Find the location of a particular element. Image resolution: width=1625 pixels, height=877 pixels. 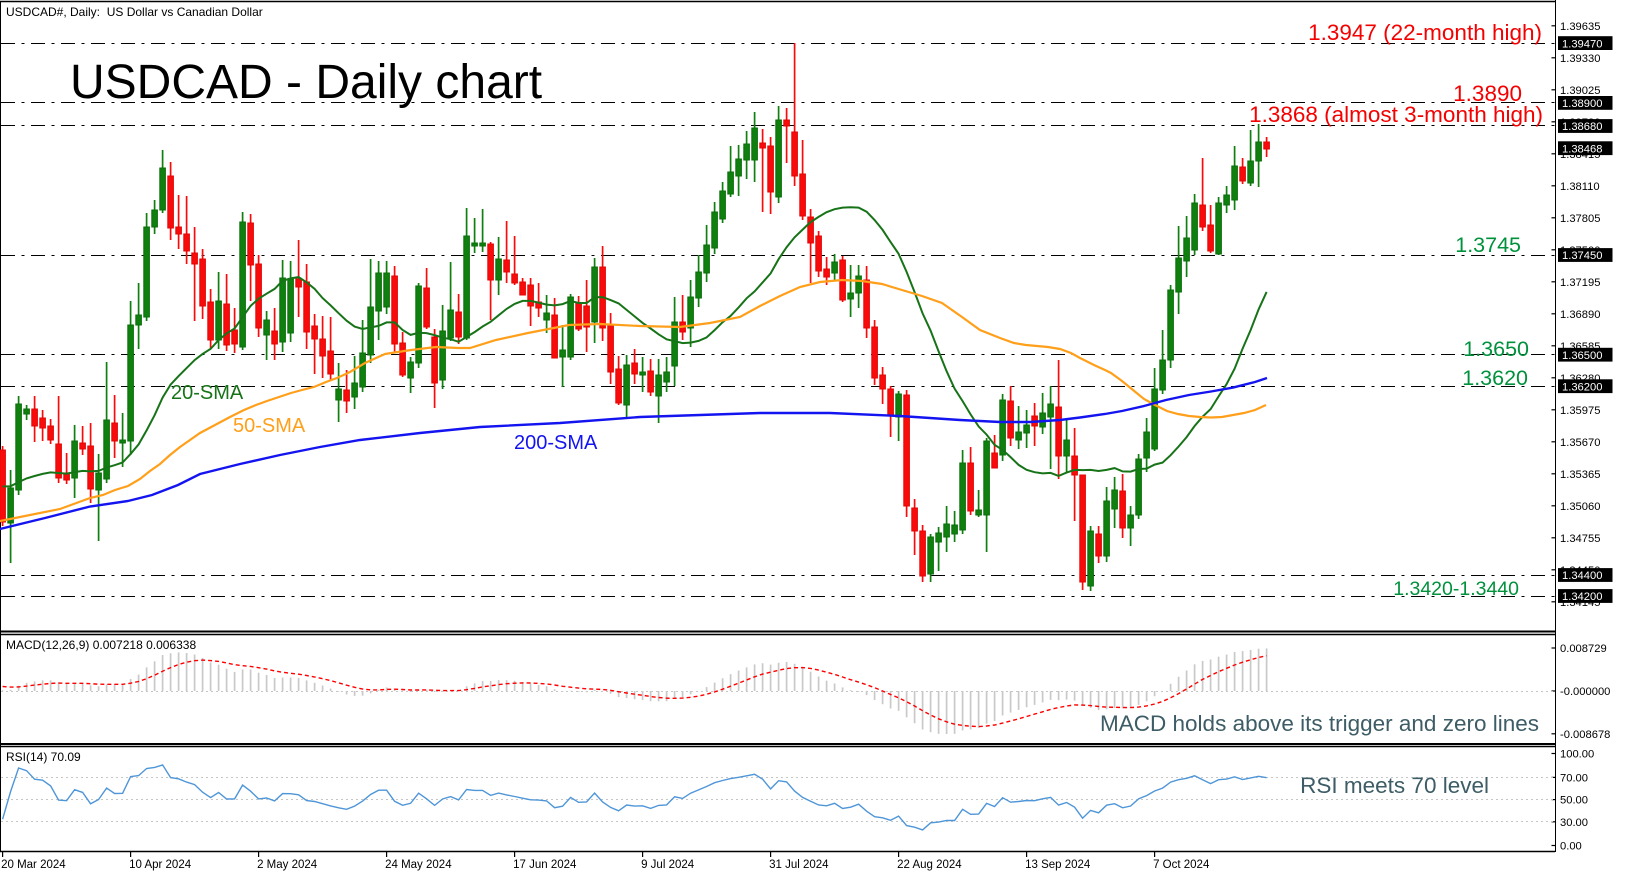

svg-text: 22 Aug 2024 is located at coordinates (929, 865).